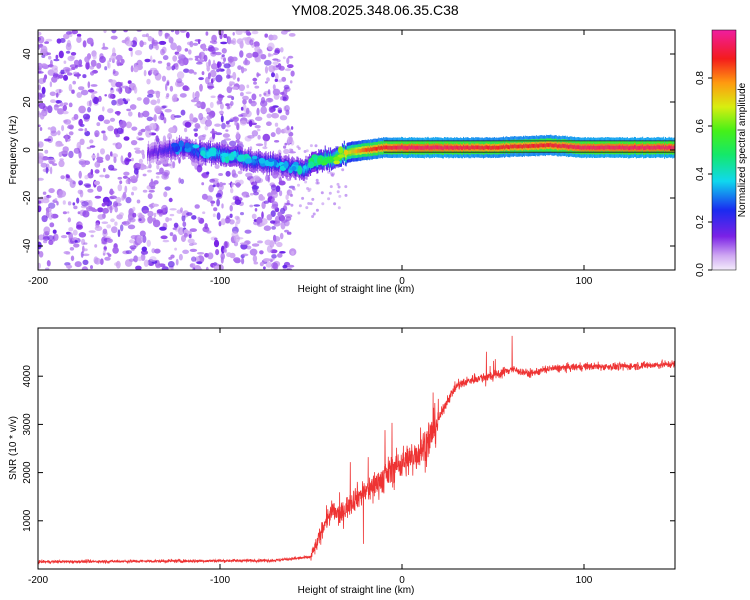  What do you see at coordinates (38, 281) in the screenshot?
I see `x-tick-label: -200` at bounding box center [38, 281].